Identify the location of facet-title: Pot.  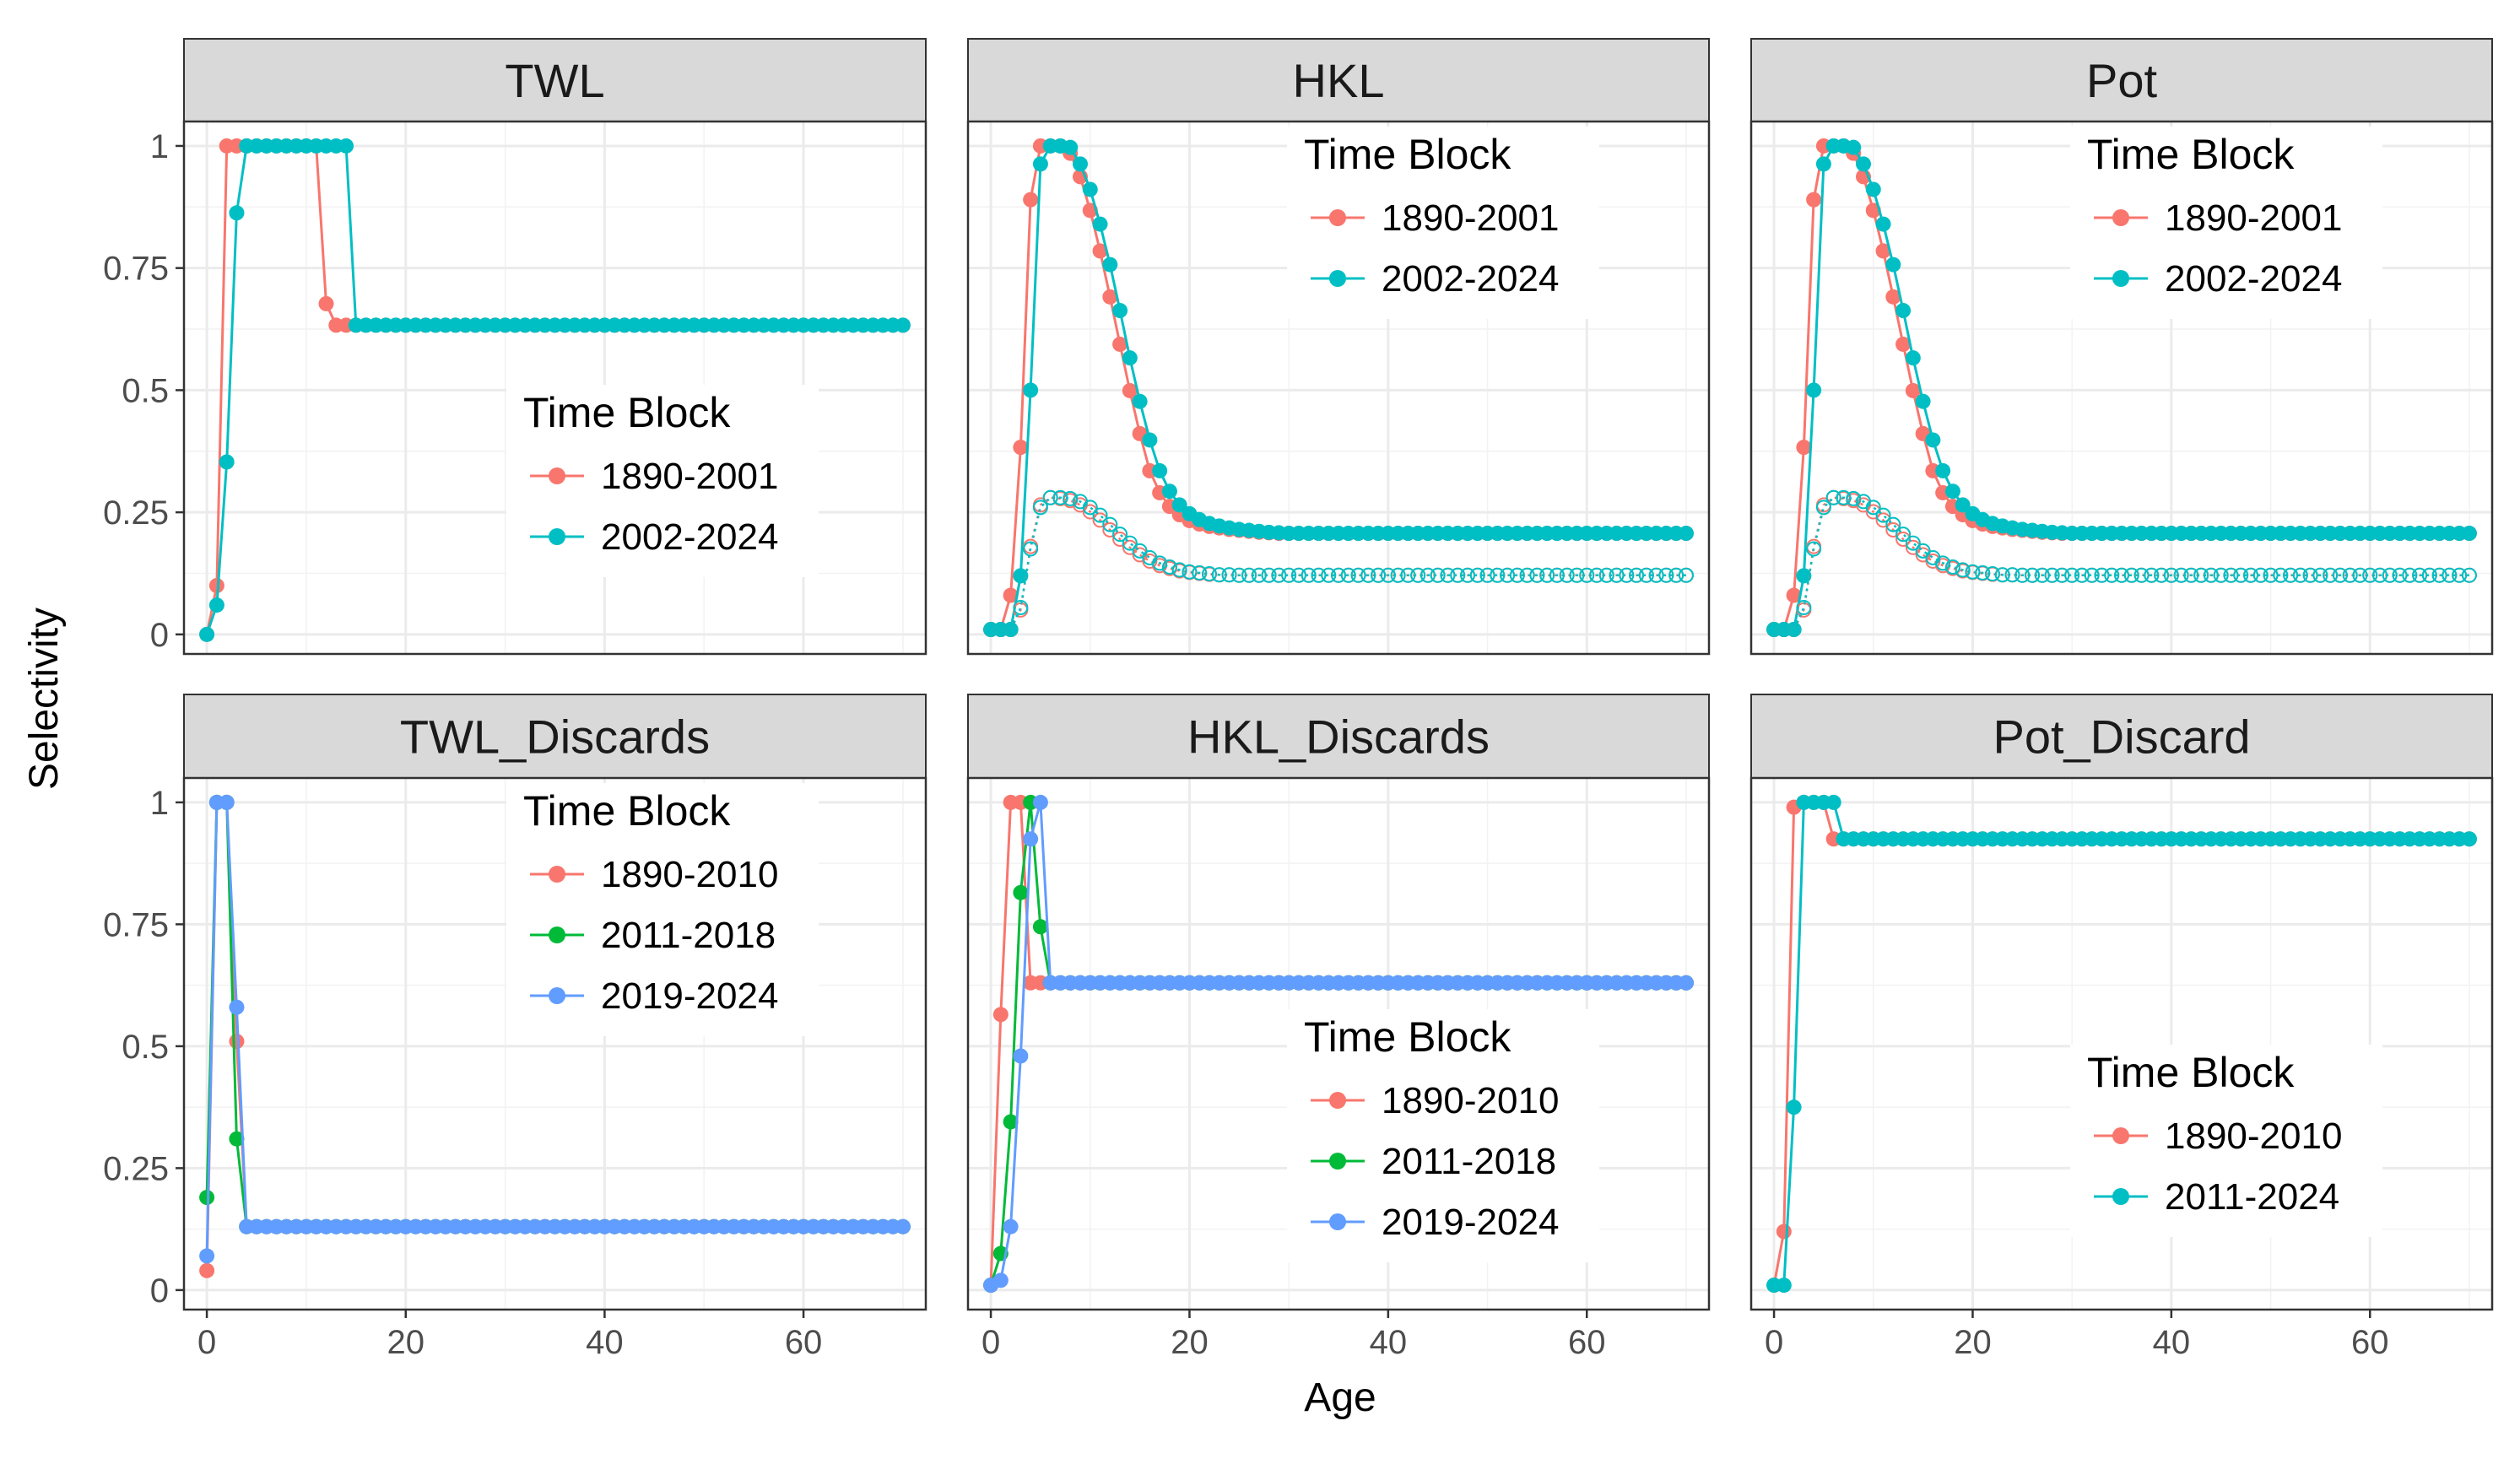
(2121, 80).